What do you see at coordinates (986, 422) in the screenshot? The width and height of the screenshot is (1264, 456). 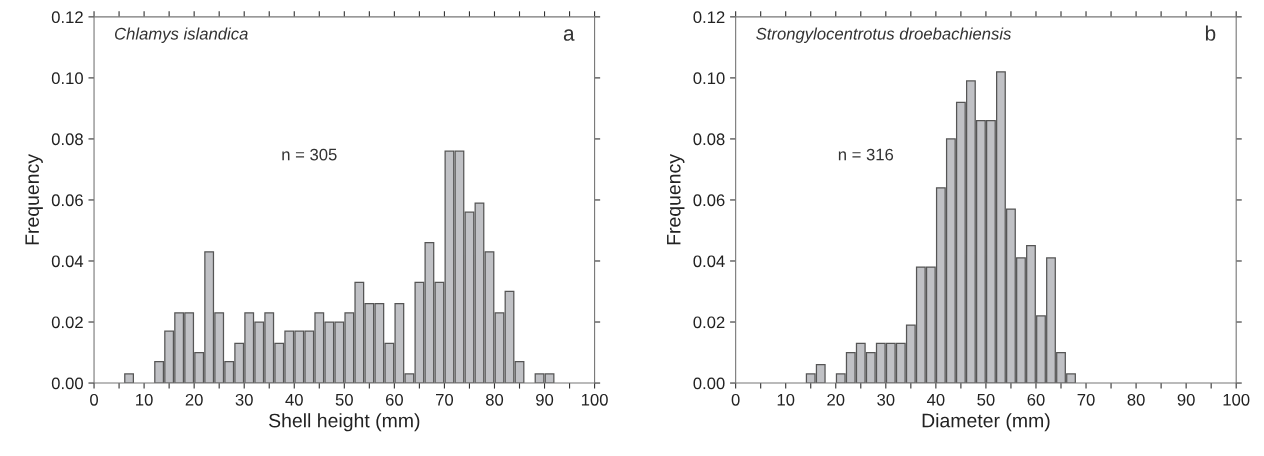 I see `x-axis-title: Diameter (mm)` at bounding box center [986, 422].